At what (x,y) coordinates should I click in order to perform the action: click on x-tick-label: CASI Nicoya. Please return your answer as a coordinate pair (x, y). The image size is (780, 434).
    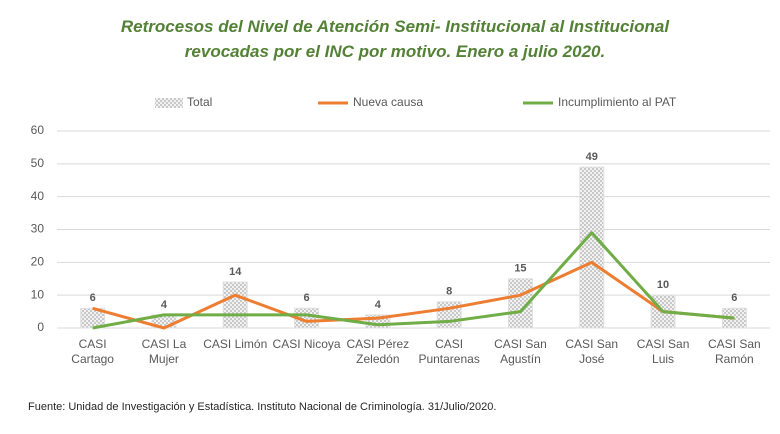
    Looking at the image, I should click on (306, 344).